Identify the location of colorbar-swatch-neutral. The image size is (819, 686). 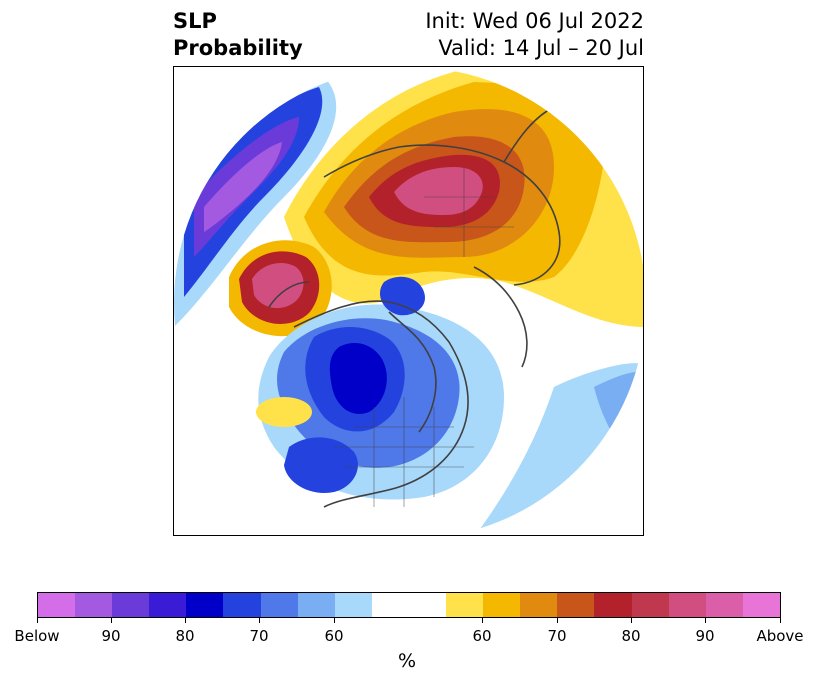
(409, 605).